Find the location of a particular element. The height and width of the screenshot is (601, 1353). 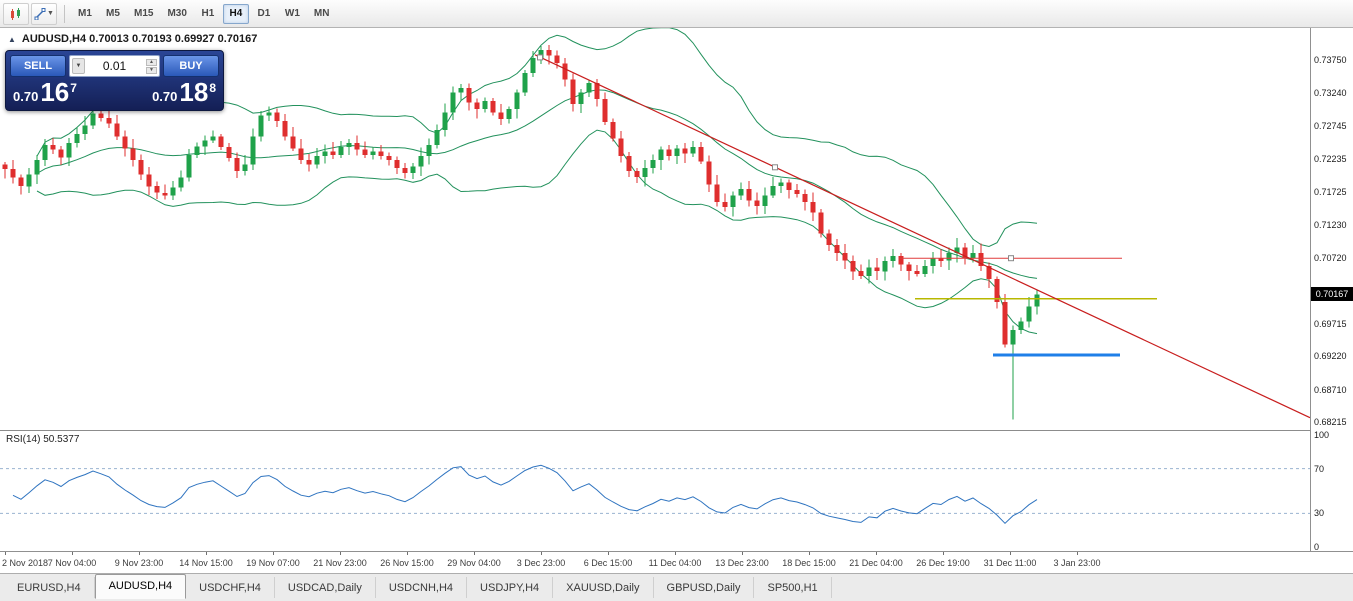

rsi-axis-label: 30 is located at coordinates (1319, 513).